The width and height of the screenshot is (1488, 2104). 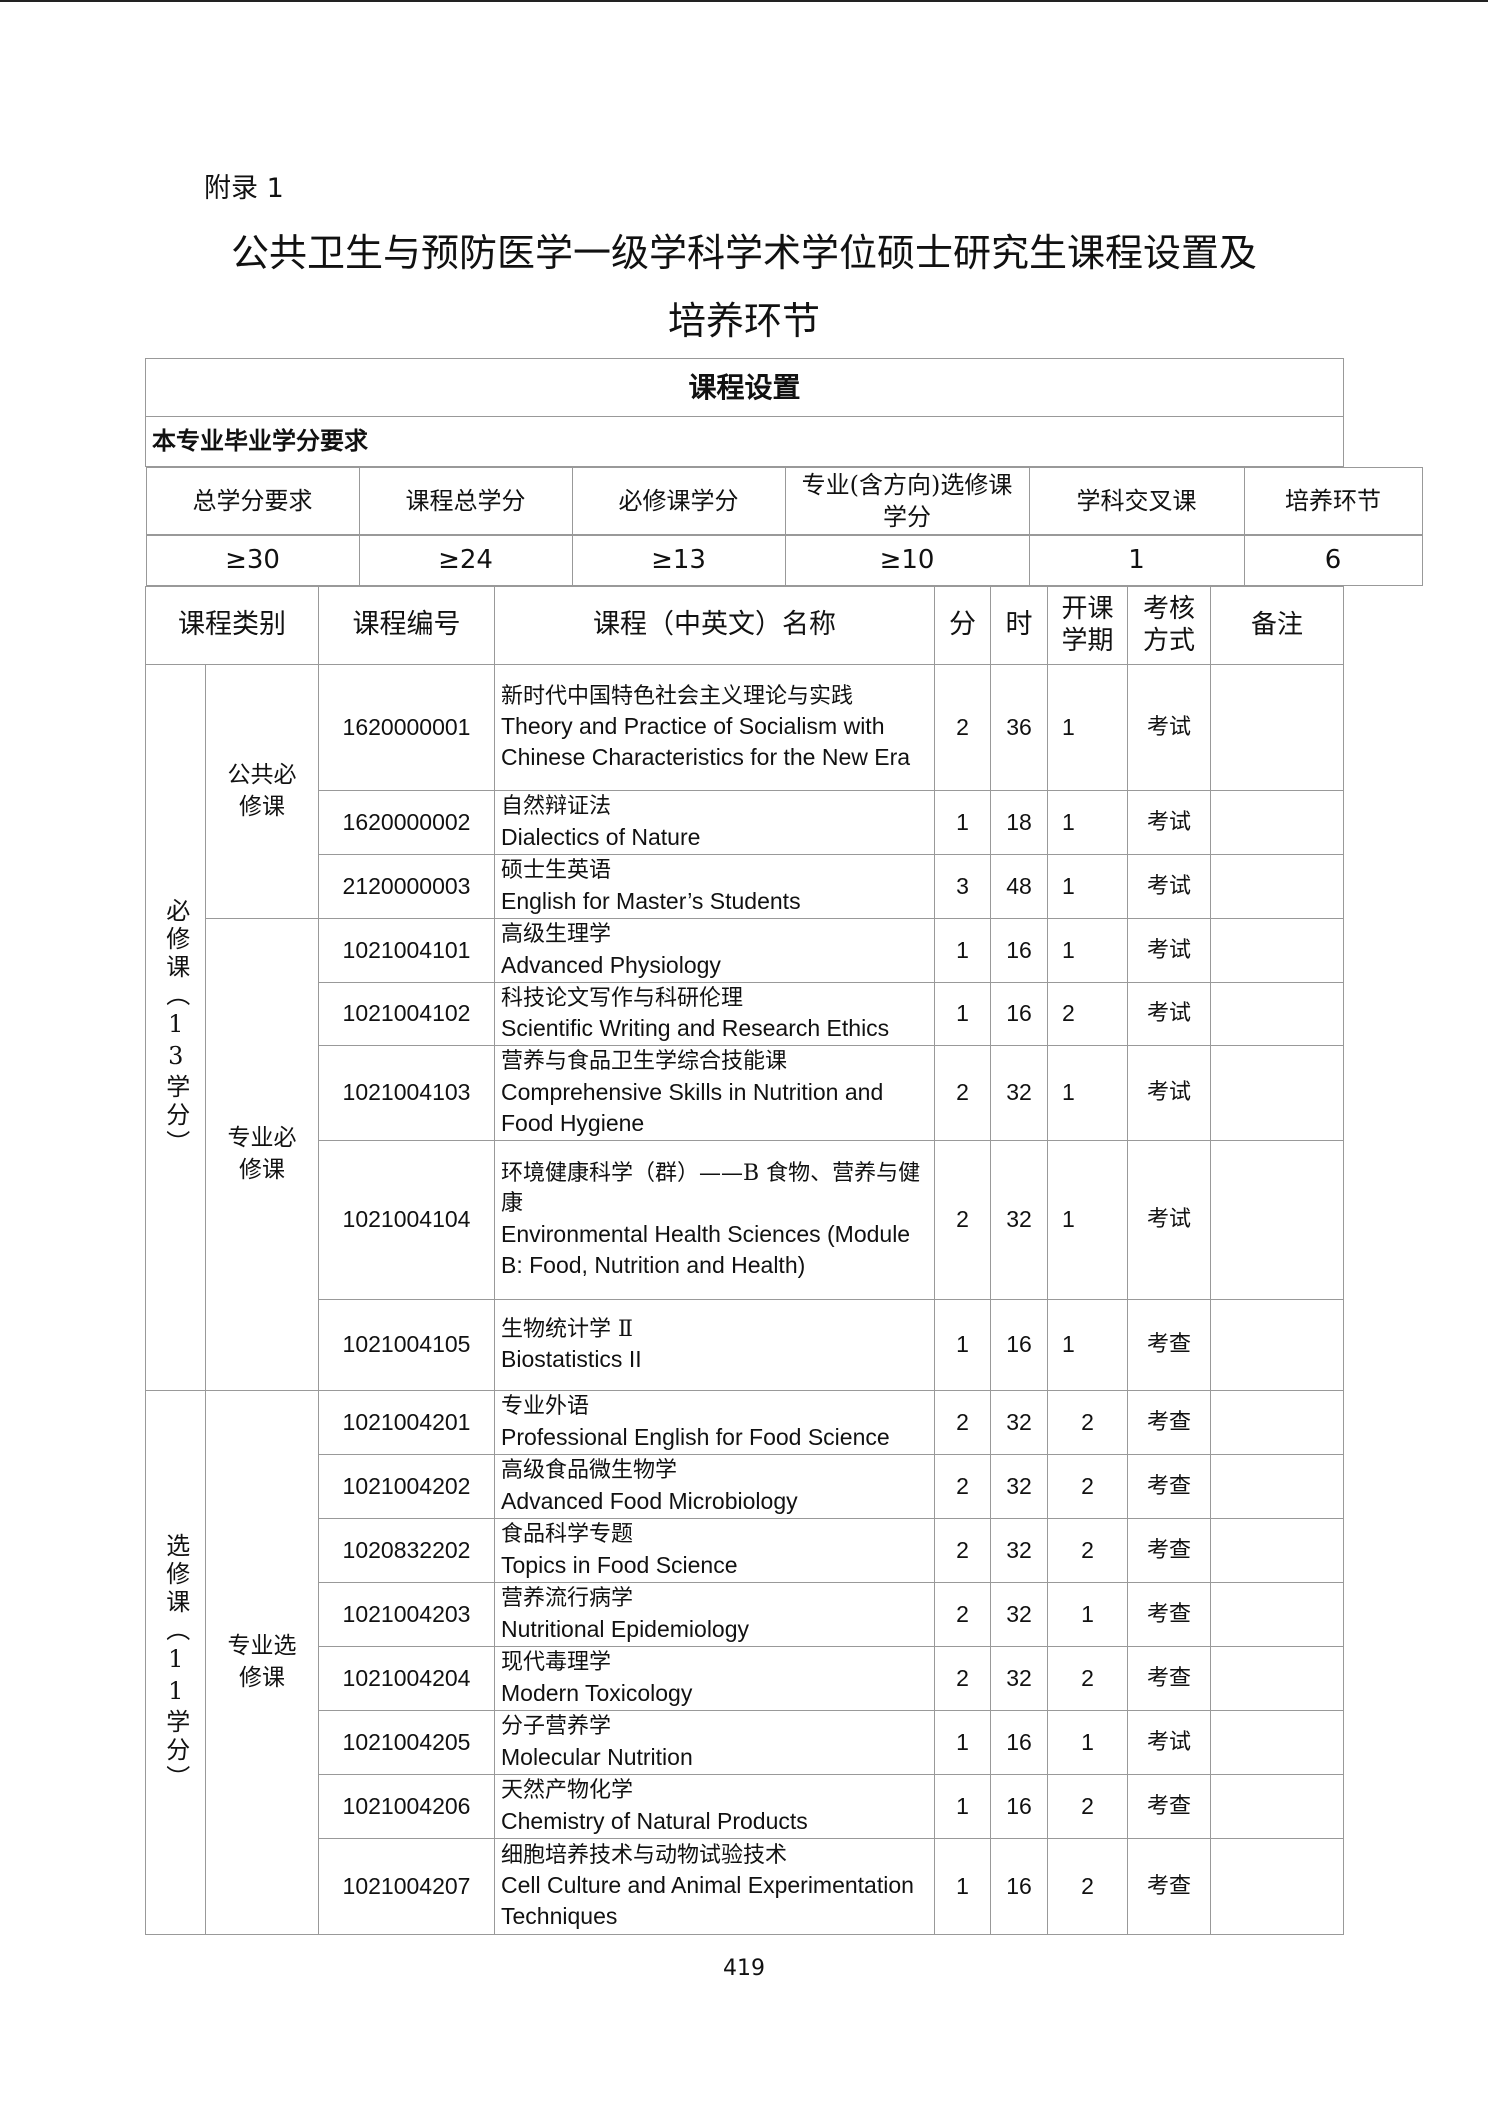 I want to click on course-name-cn: 环境健康科学（群）——B 食物、营养与健康, so click(x=711, y=1188).